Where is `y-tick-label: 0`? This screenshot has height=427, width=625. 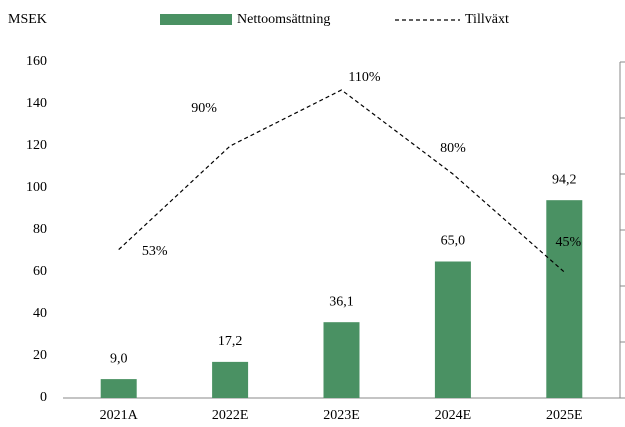 y-tick-label: 0 is located at coordinates (43, 397).